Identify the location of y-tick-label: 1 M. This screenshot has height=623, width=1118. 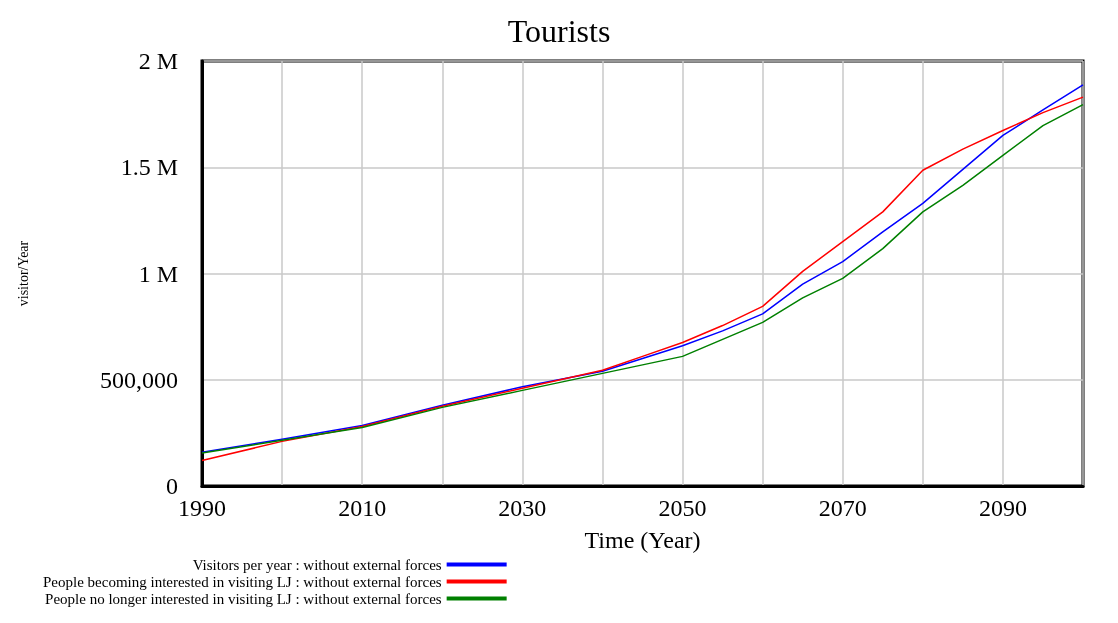
(158, 273).